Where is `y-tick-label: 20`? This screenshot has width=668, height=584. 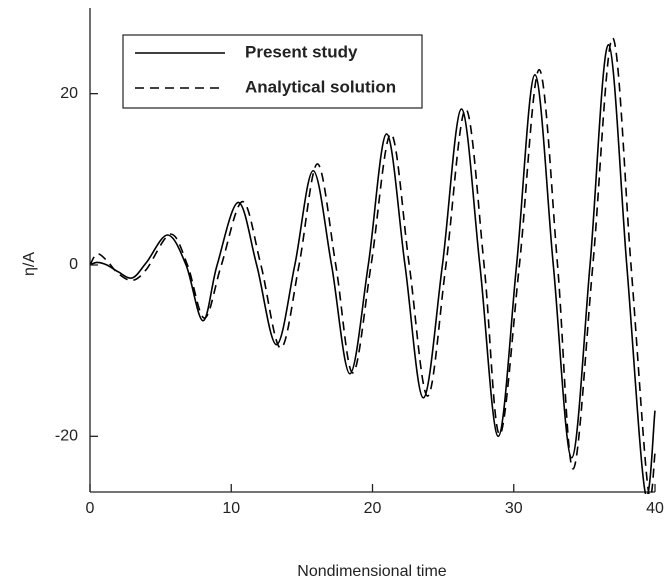 y-tick-label: 20 is located at coordinates (69, 93).